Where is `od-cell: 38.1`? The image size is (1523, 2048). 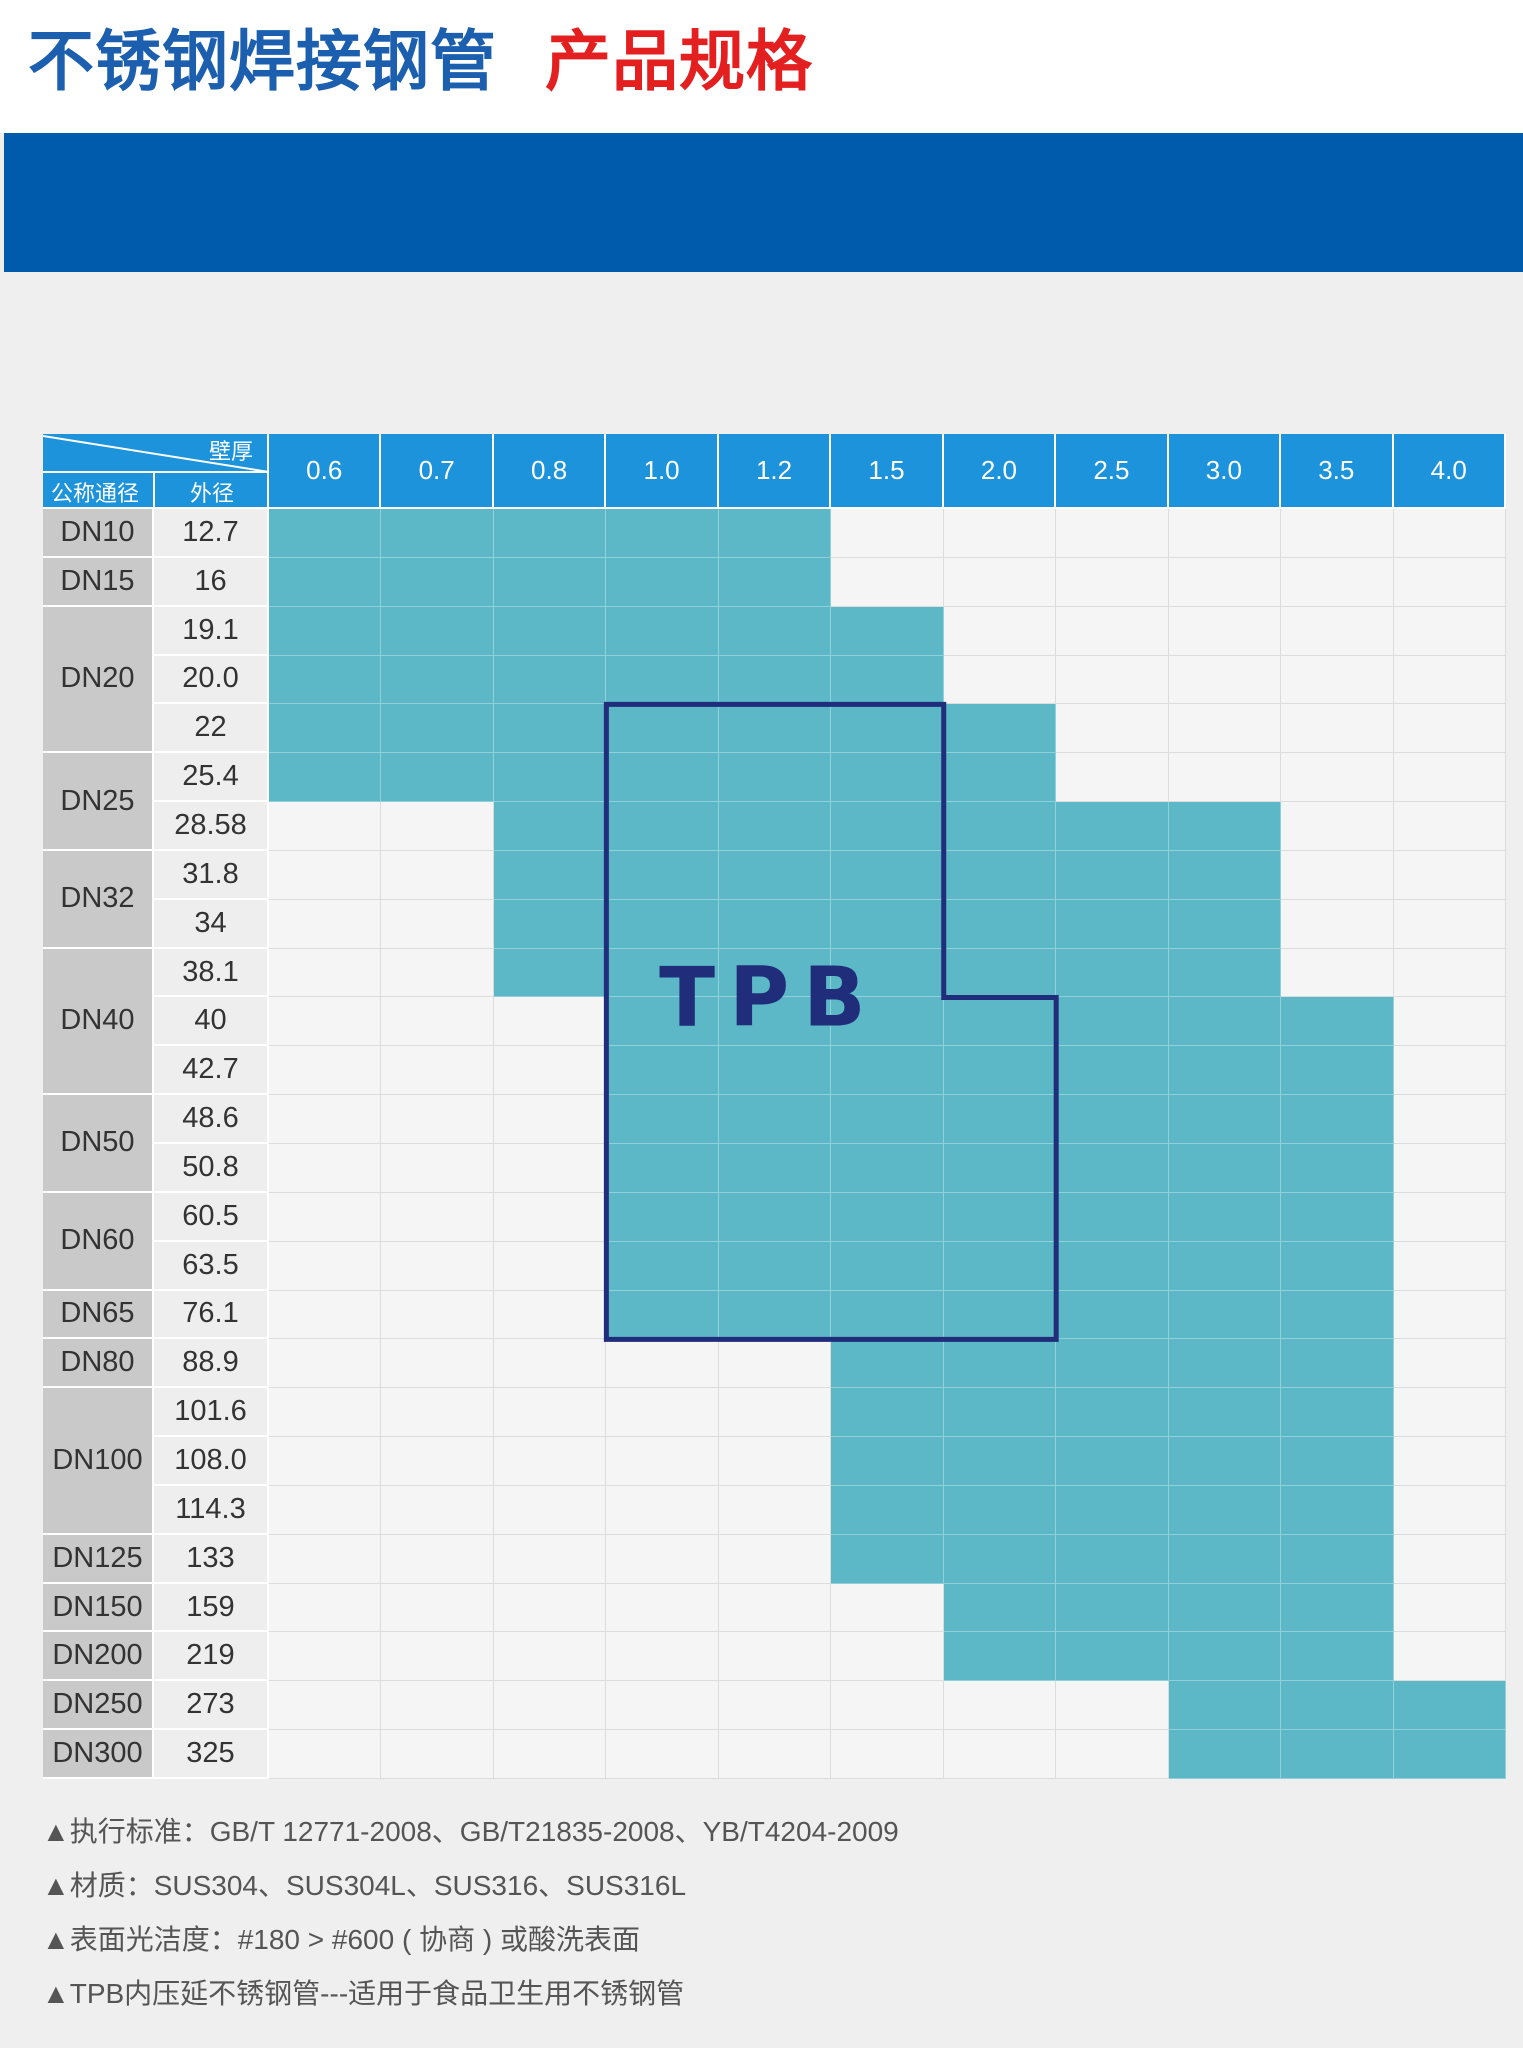
od-cell: 38.1 is located at coordinates (211, 973).